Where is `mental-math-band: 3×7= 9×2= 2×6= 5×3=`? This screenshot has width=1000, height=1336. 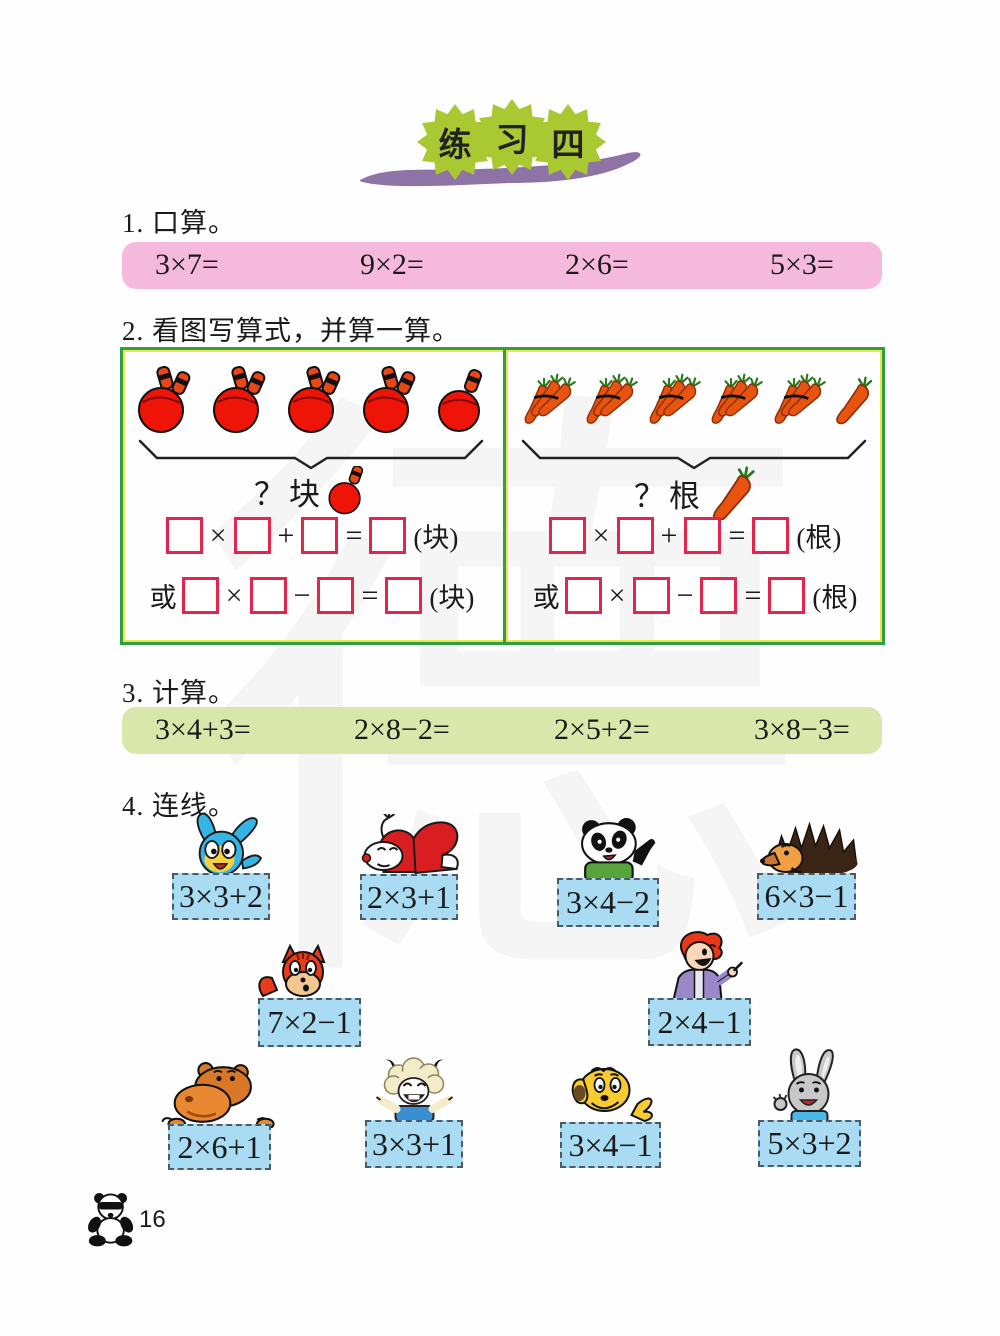 mental-math-band: 3×7= 9×2= 2×6= 5×3= is located at coordinates (502, 265).